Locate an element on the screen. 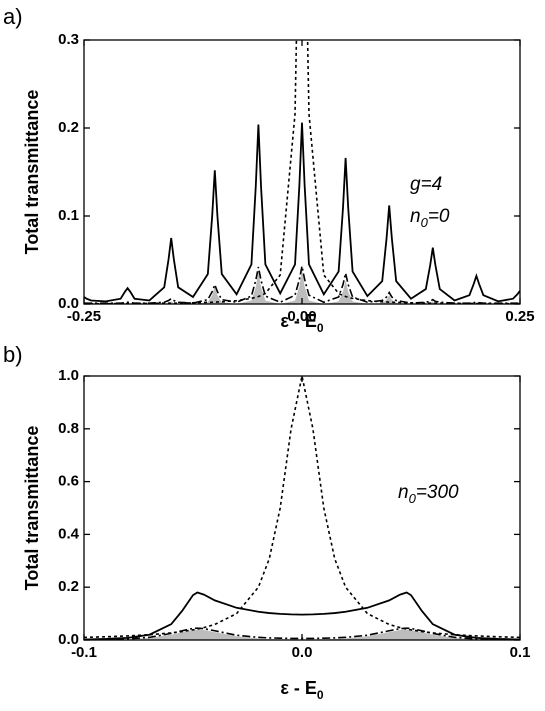 Image resolution: width=545 pixels, height=711 pixels. y-tick-label: 0.4 is located at coordinates (69, 533).